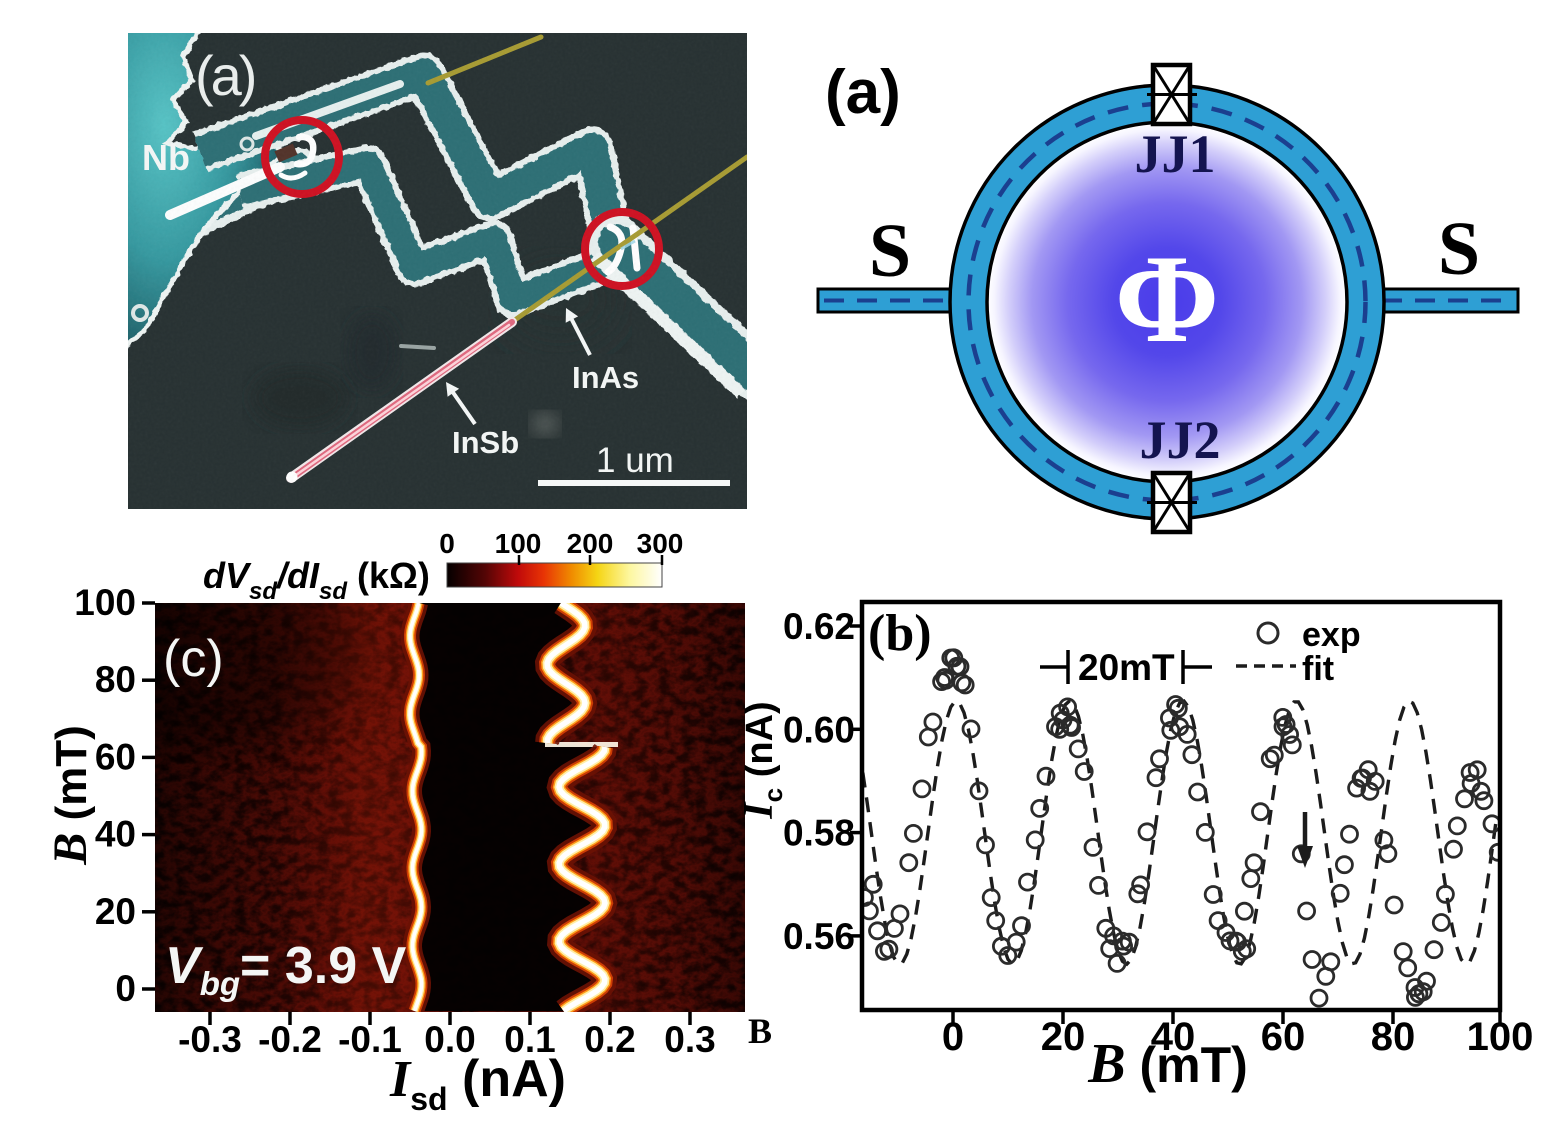 The height and width of the screenshot is (1126, 1562). I want to click on svg-text: InSb, so click(485, 442).